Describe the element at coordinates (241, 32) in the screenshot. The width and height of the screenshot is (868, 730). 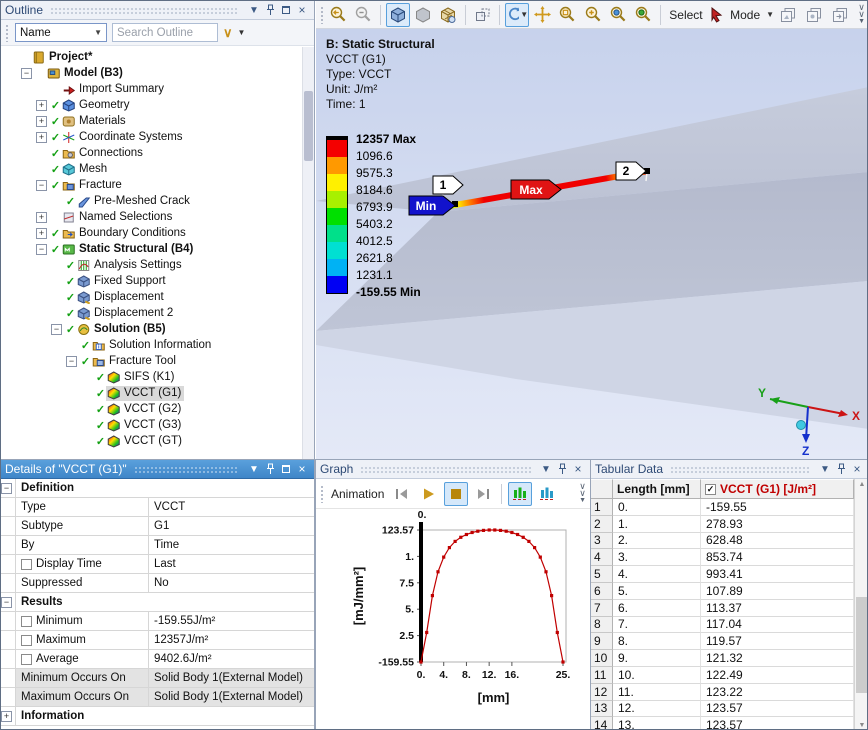
I see `search-options-caret-icon: ▼` at that location.